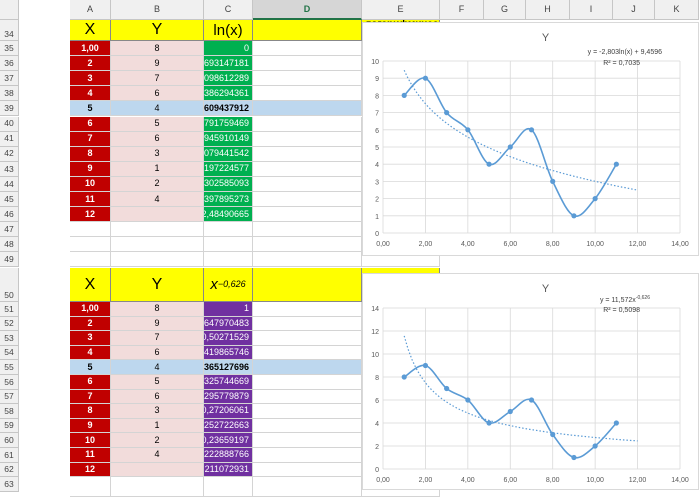 This screenshot has width=699, height=497. What do you see at coordinates (9, 94) in the screenshot?
I see `row-header: 38` at bounding box center [9, 94].